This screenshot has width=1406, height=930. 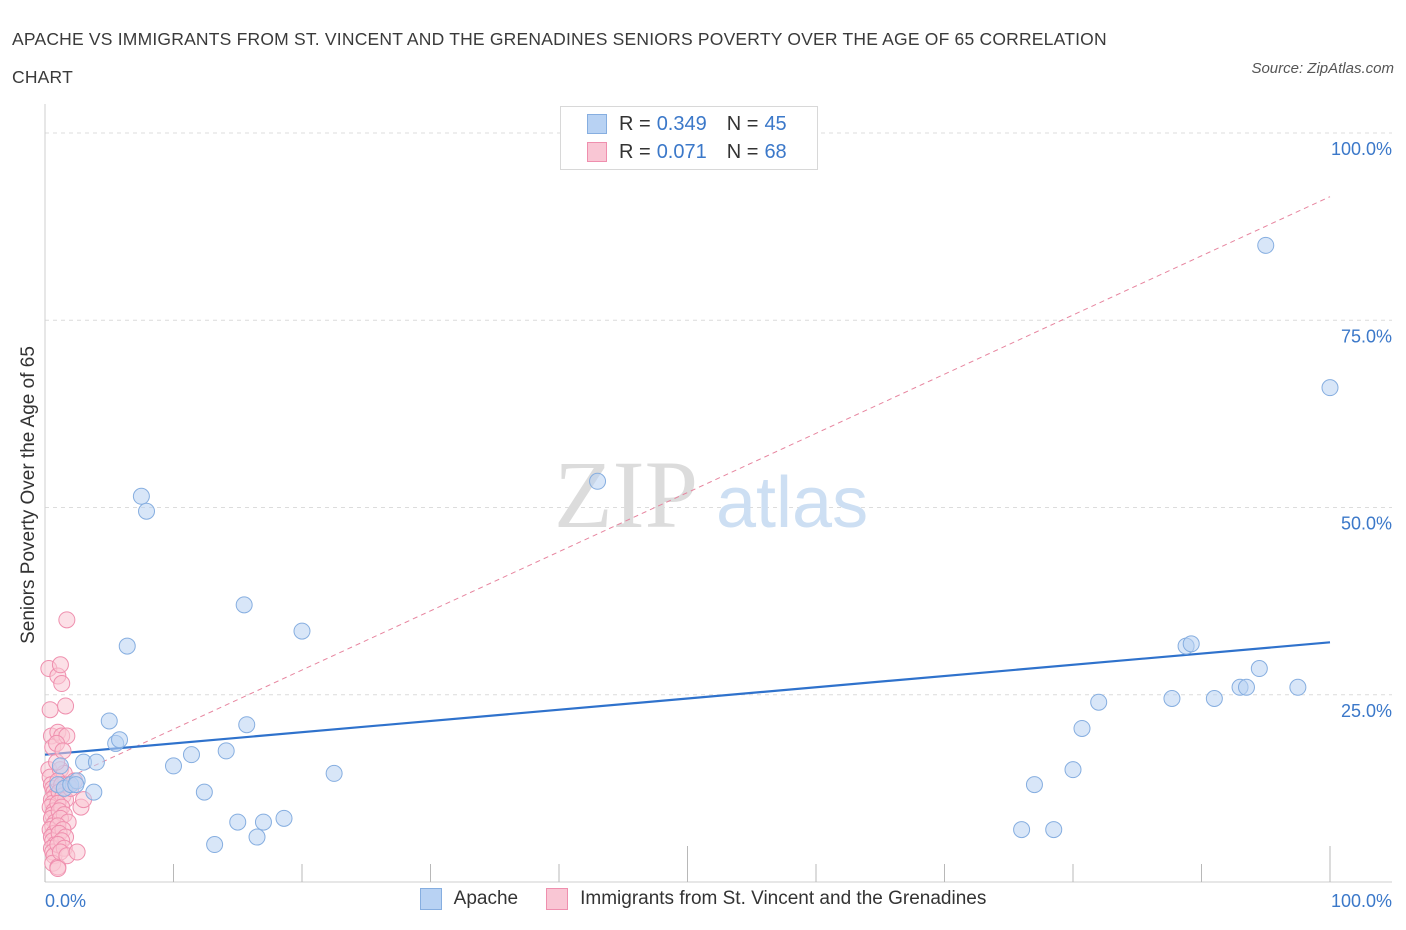 What do you see at coordinates (681, 151) in the screenshot?
I see `legend-r-value: 0.071` at bounding box center [681, 151].